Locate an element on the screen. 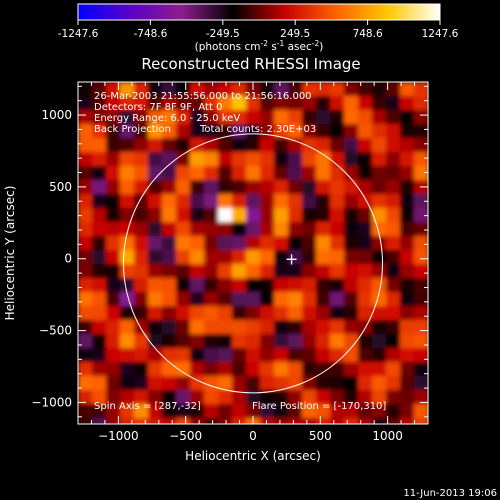 The width and height of the screenshot is (500, 500). y-axis-title: Heliocentric Y (arcsec) is located at coordinates (10, 253).